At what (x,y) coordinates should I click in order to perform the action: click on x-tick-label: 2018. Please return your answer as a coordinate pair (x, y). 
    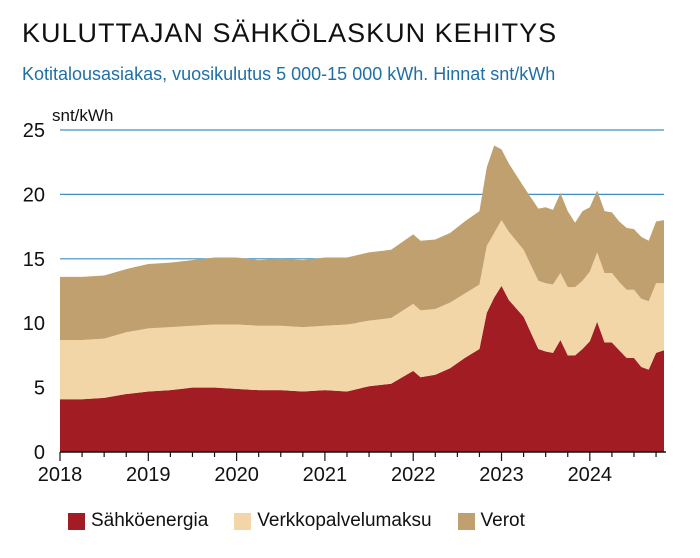
    Looking at the image, I should click on (60, 475).